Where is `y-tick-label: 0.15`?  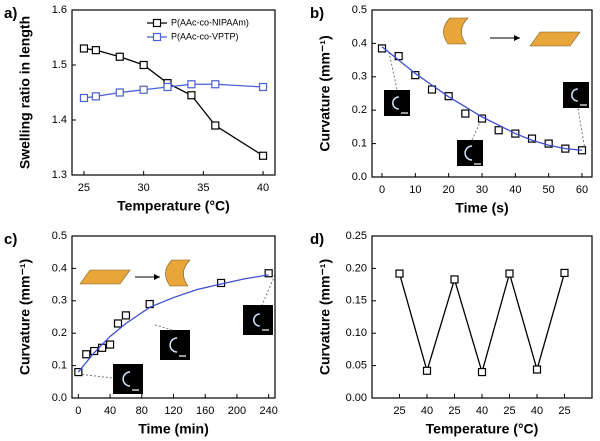
y-tick-label: 0.15 is located at coordinates (356, 301).